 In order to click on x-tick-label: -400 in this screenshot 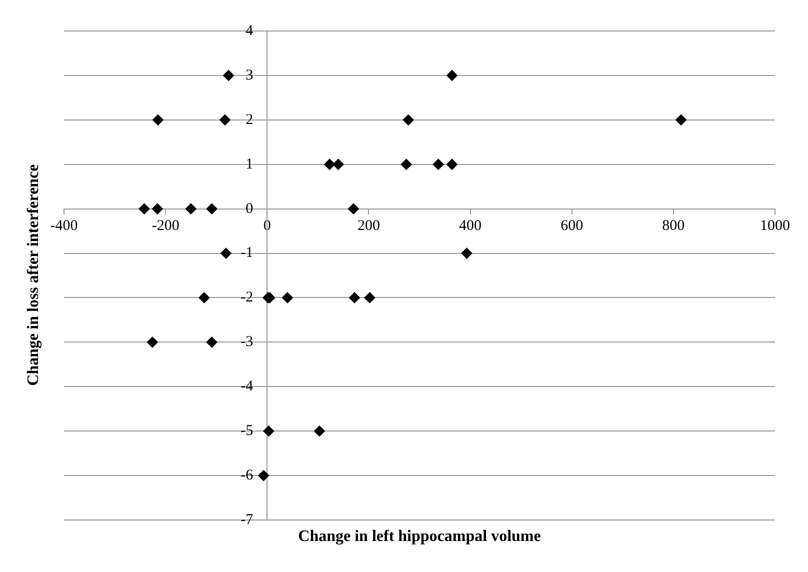, I will do `click(64, 226)`.